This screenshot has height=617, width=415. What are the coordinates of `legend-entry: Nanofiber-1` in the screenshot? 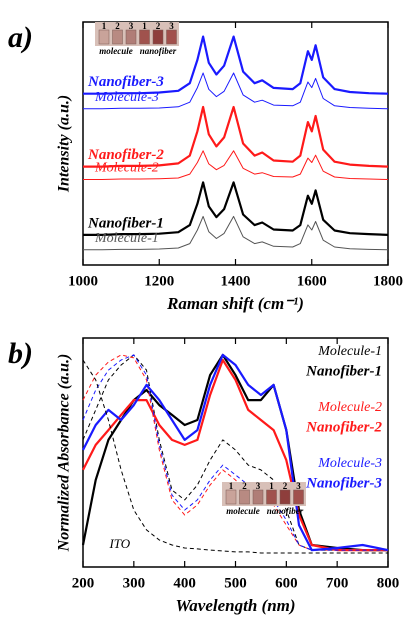 It's located at (343, 371).